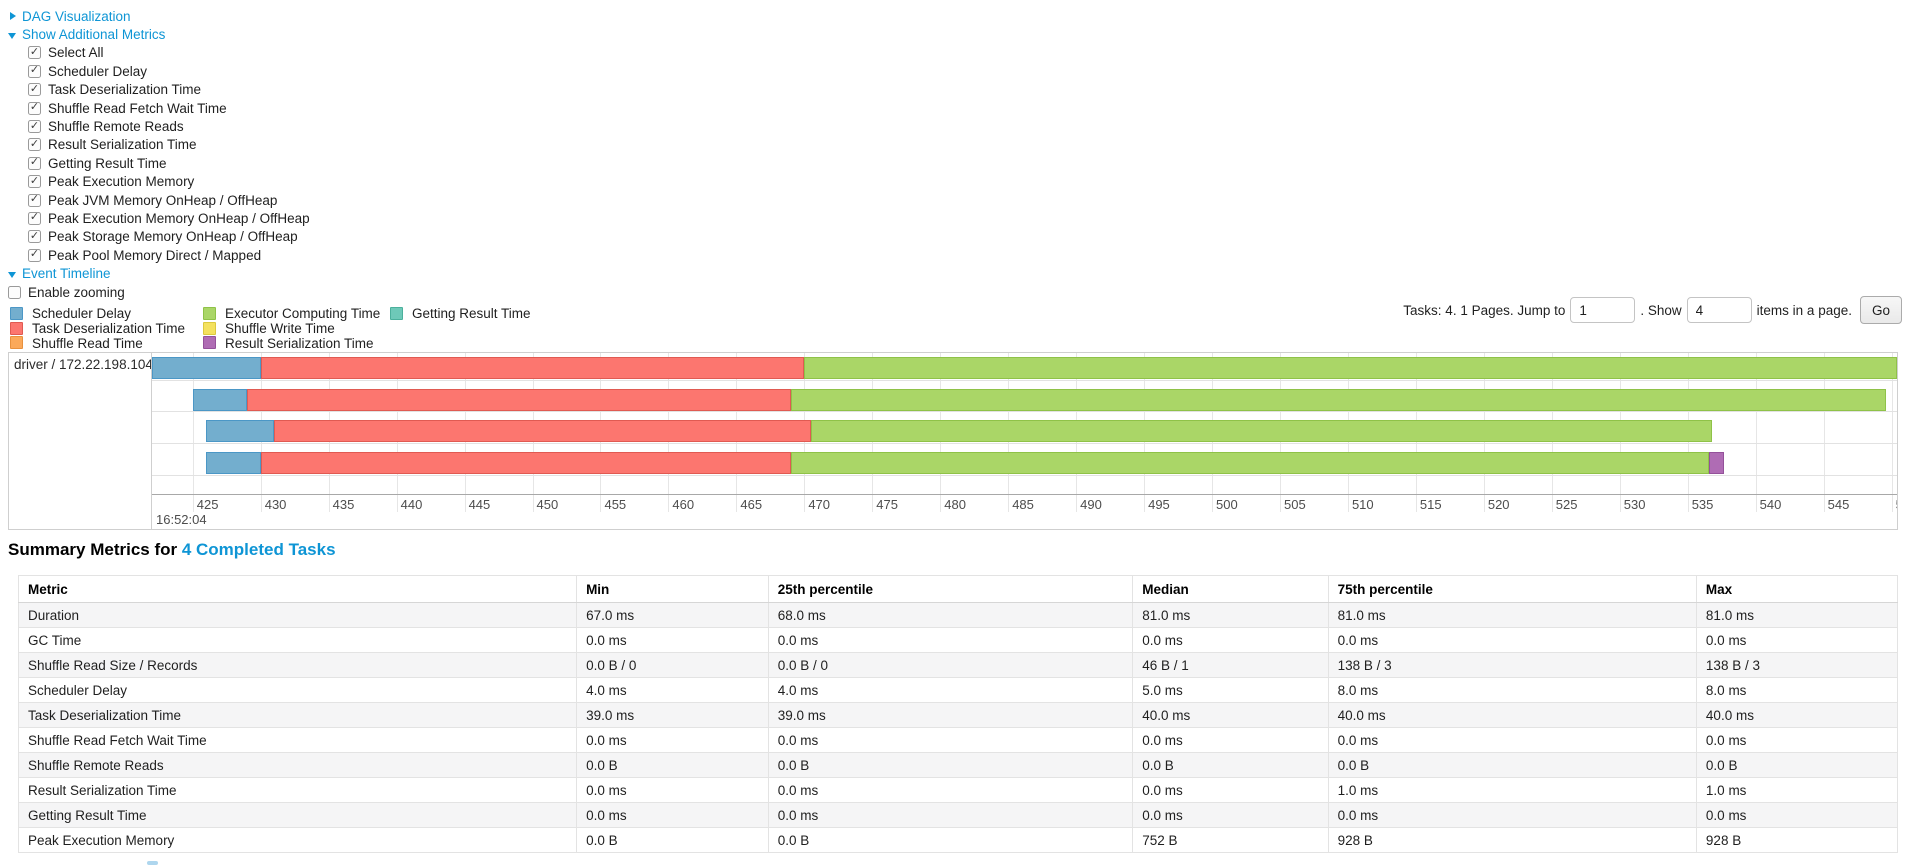 The width and height of the screenshot is (1907, 865). What do you see at coordinates (169, 218) in the screenshot?
I see `metric-checkbox-row: Peak Execution Memory OnHeap / OffHeap` at bounding box center [169, 218].